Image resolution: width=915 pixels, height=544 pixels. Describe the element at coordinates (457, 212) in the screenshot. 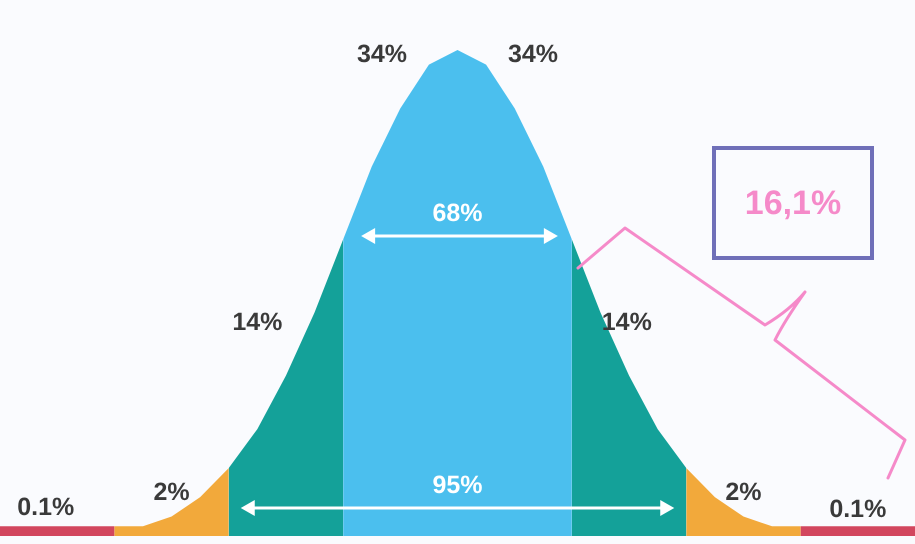

I see `annotation: 68%` at that location.